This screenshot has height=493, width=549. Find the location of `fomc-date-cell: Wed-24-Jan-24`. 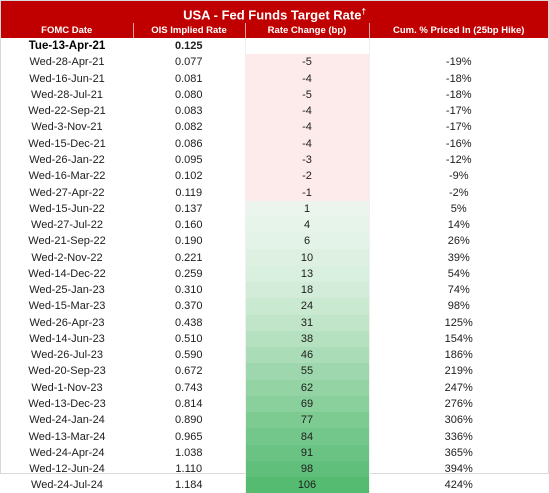

fomc-date-cell: Wed-24-Jan-24 is located at coordinates (67, 420).